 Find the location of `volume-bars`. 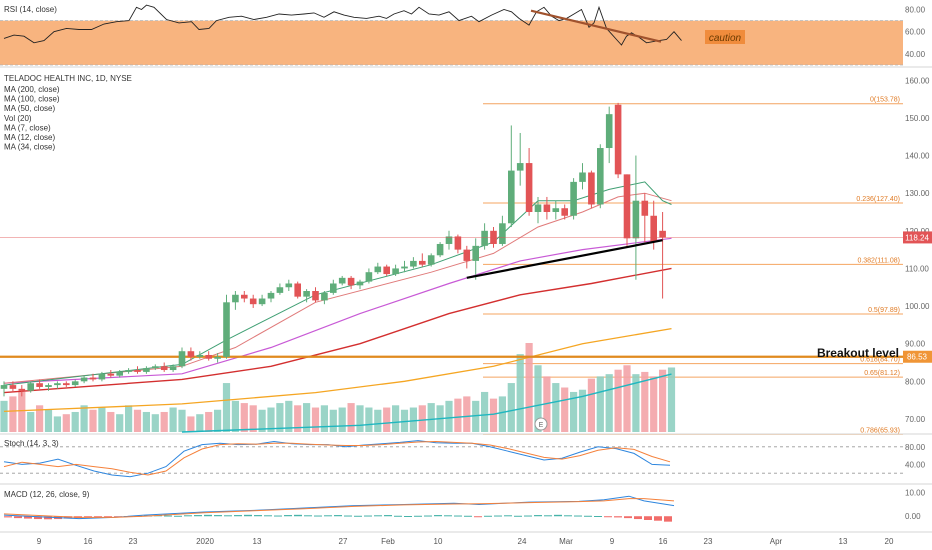

volume-bars is located at coordinates (338, 387).